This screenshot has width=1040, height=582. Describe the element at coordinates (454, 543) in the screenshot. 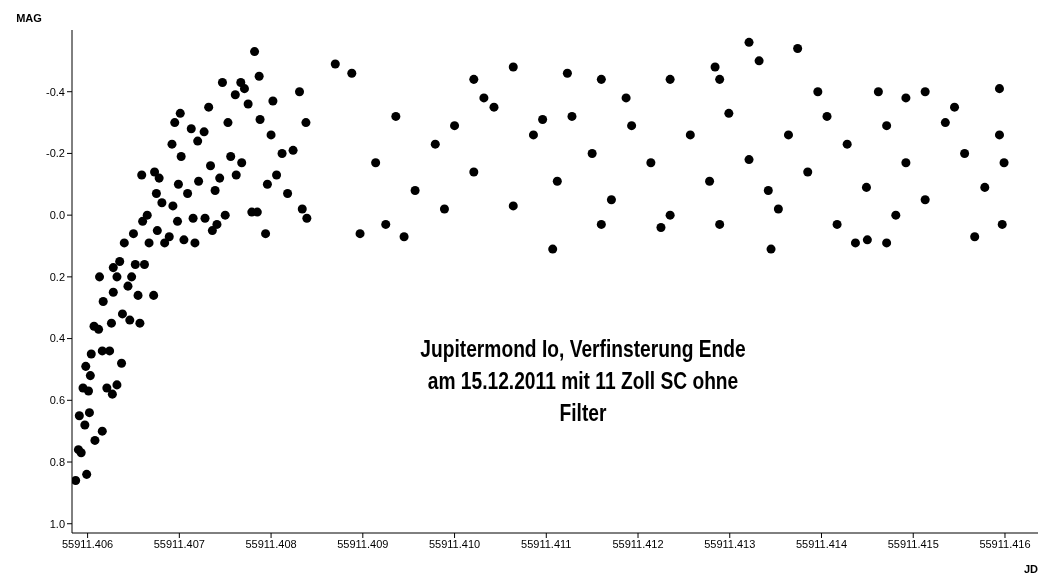

I see `x-tick-label: 55911.410` at that location.